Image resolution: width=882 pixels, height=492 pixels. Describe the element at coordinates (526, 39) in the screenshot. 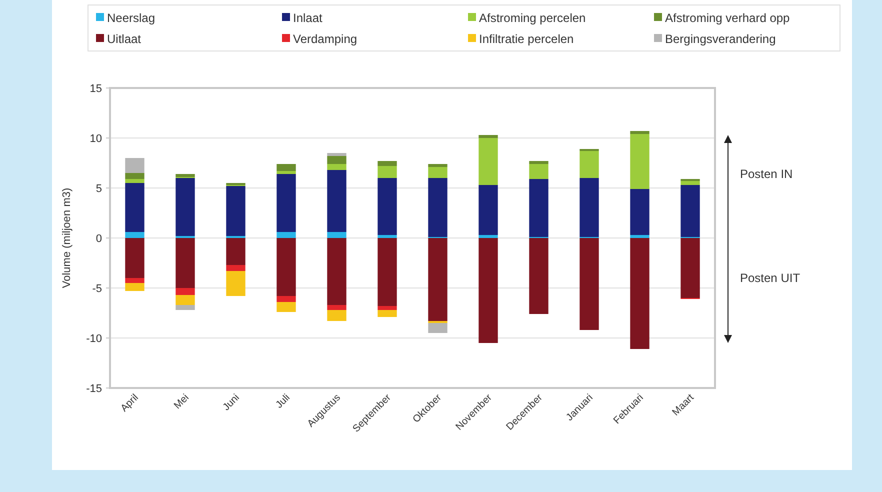

I see `legend-label: Infiltratie percelen` at that location.